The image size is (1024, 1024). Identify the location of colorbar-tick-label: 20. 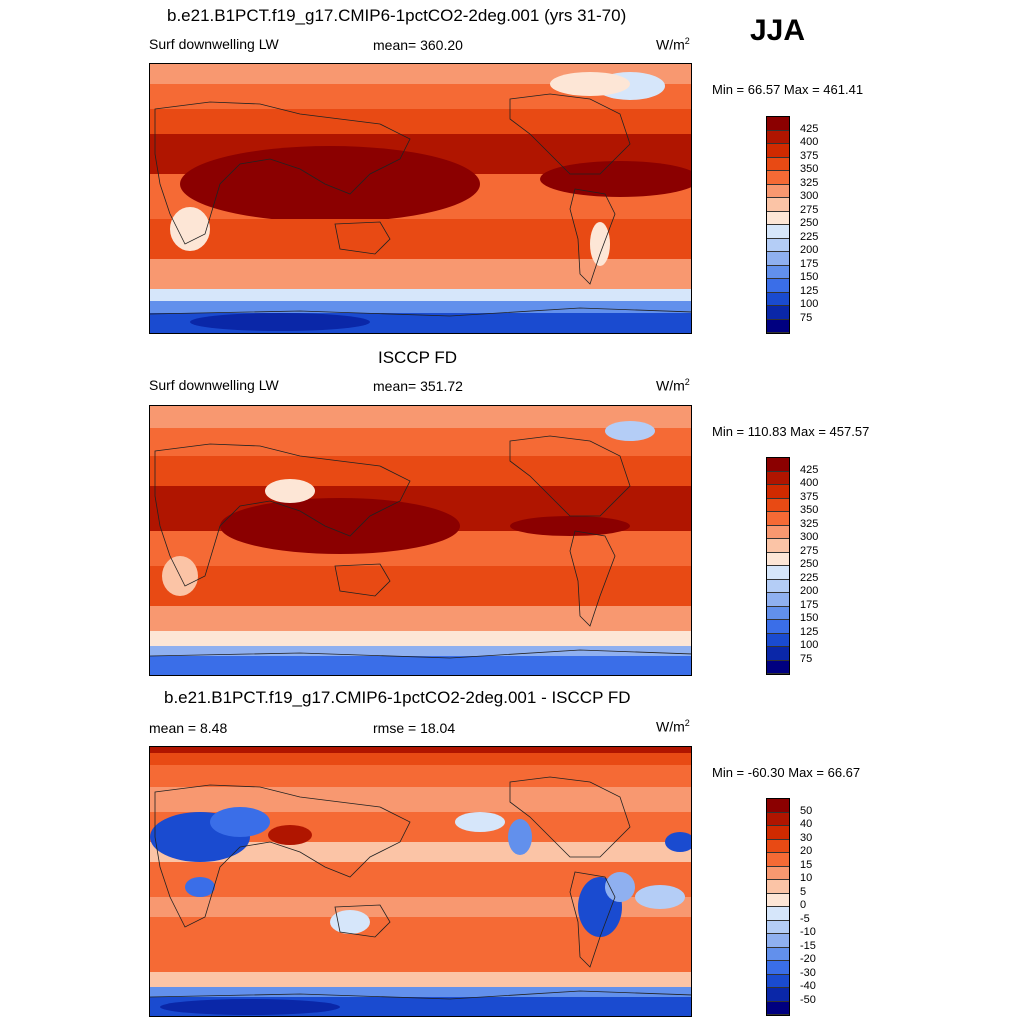
(806, 851).